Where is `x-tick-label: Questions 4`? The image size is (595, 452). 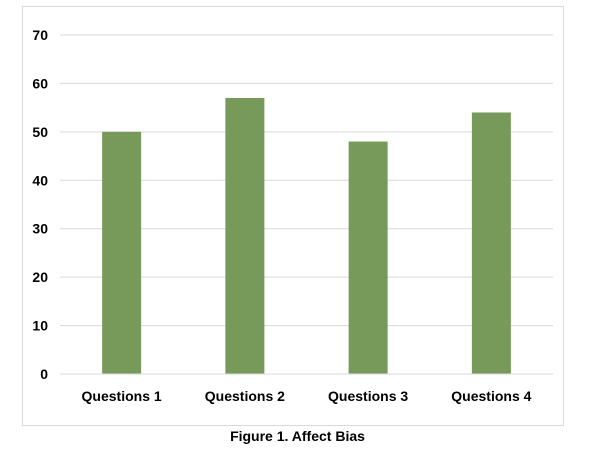
x-tick-label: Questions 4 is located at coordinates (491, 396).